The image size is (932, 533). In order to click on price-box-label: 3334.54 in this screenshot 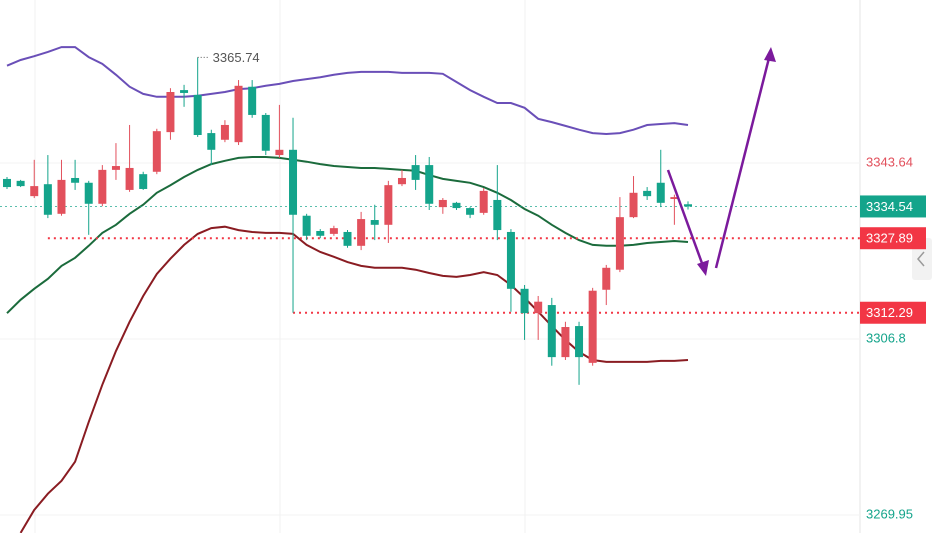, I will do `click(889, 206)`.